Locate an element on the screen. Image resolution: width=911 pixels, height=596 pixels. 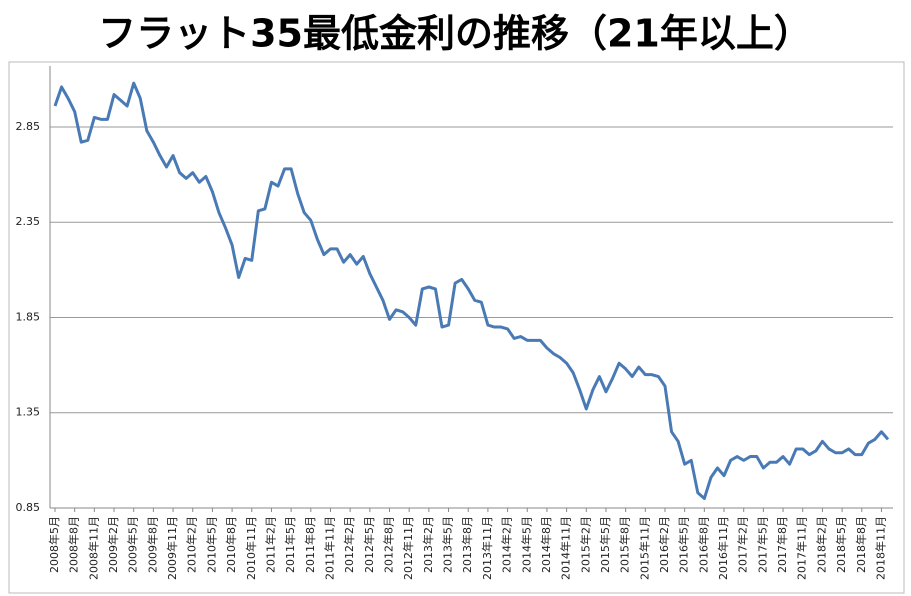
x-tick-label: 2011年8月 is located at coordinates (310, 544).